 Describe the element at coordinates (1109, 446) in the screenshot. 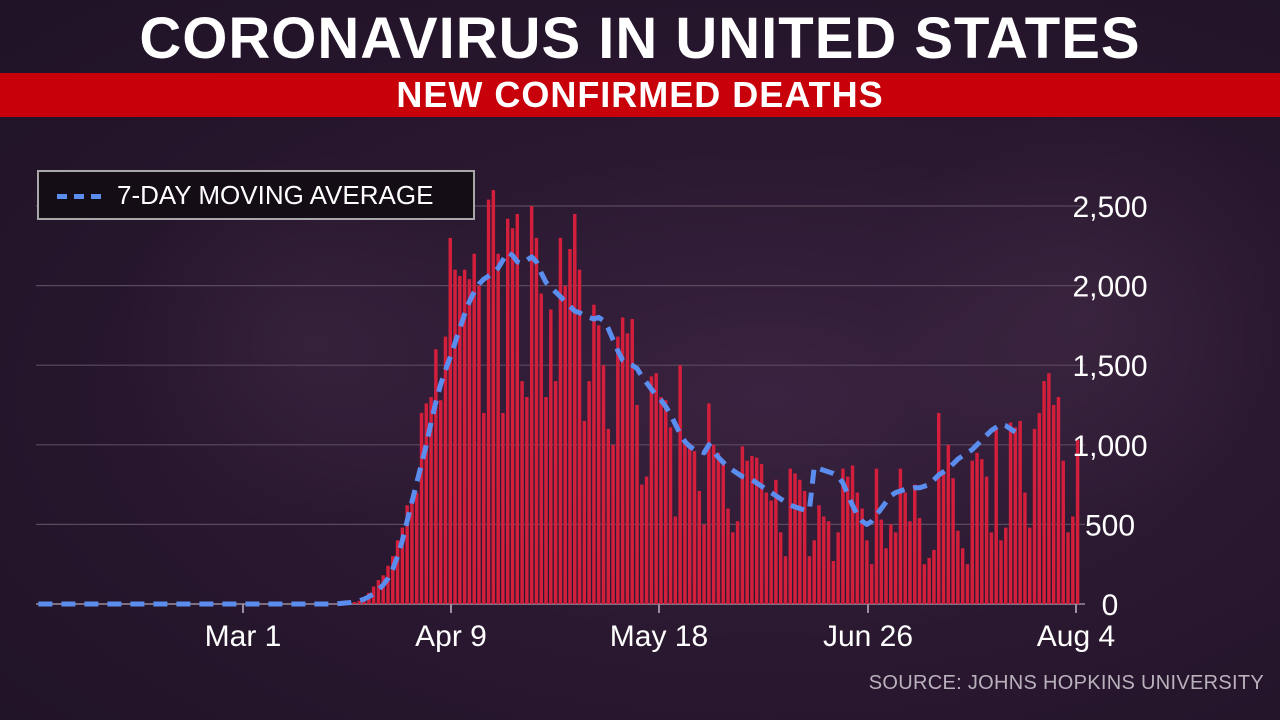

I see `y-tick-label: 1,000` at that location.